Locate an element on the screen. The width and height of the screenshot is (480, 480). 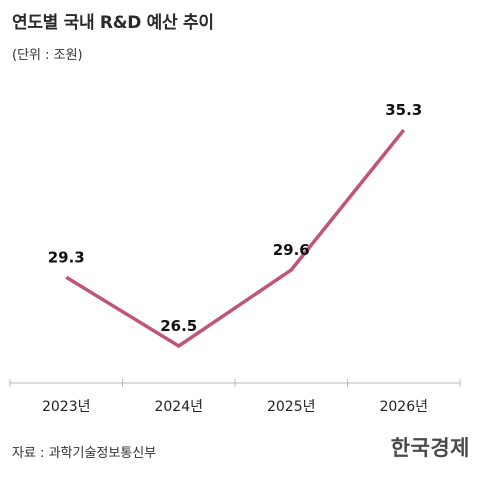
source-note: 자료 : 과학기술정보통신부 is located at coordinates (84, 453).